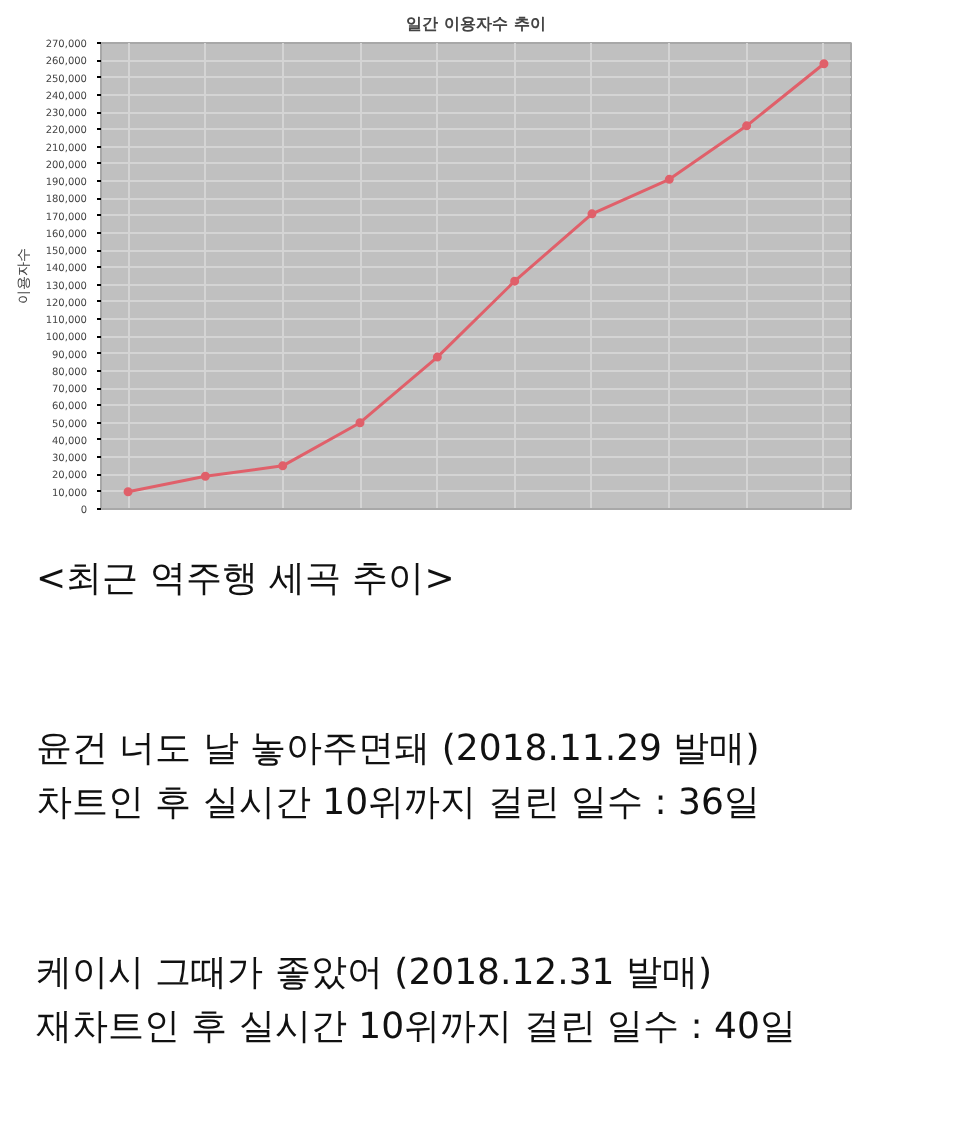 The width and height of the screenshot is (960, 1128). Describe the element at coordinates (398, 804) in the screenshot. I see `text: 차트인 후 실시간 10위까지 걸린 일수 : 36일` at that location.